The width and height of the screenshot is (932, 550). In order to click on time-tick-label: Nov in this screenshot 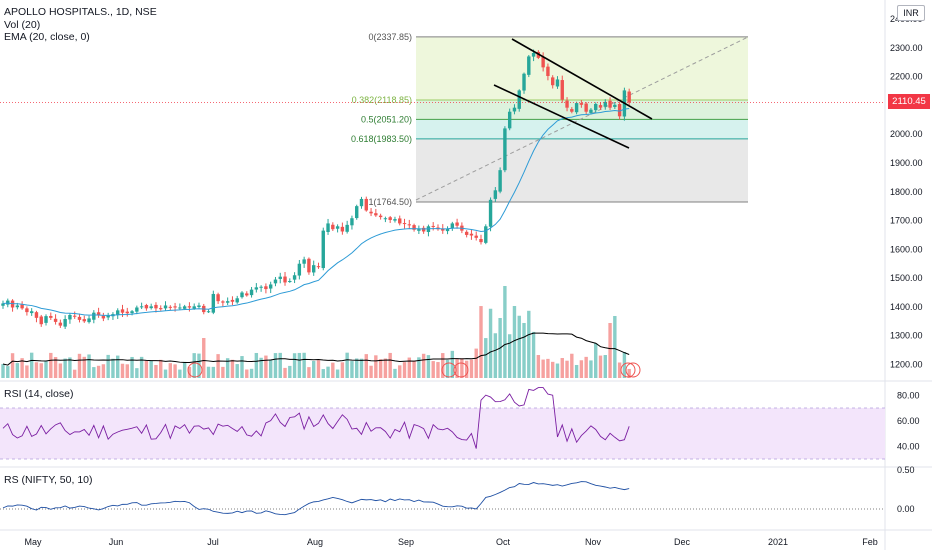, I will do `click(593, 542)`.